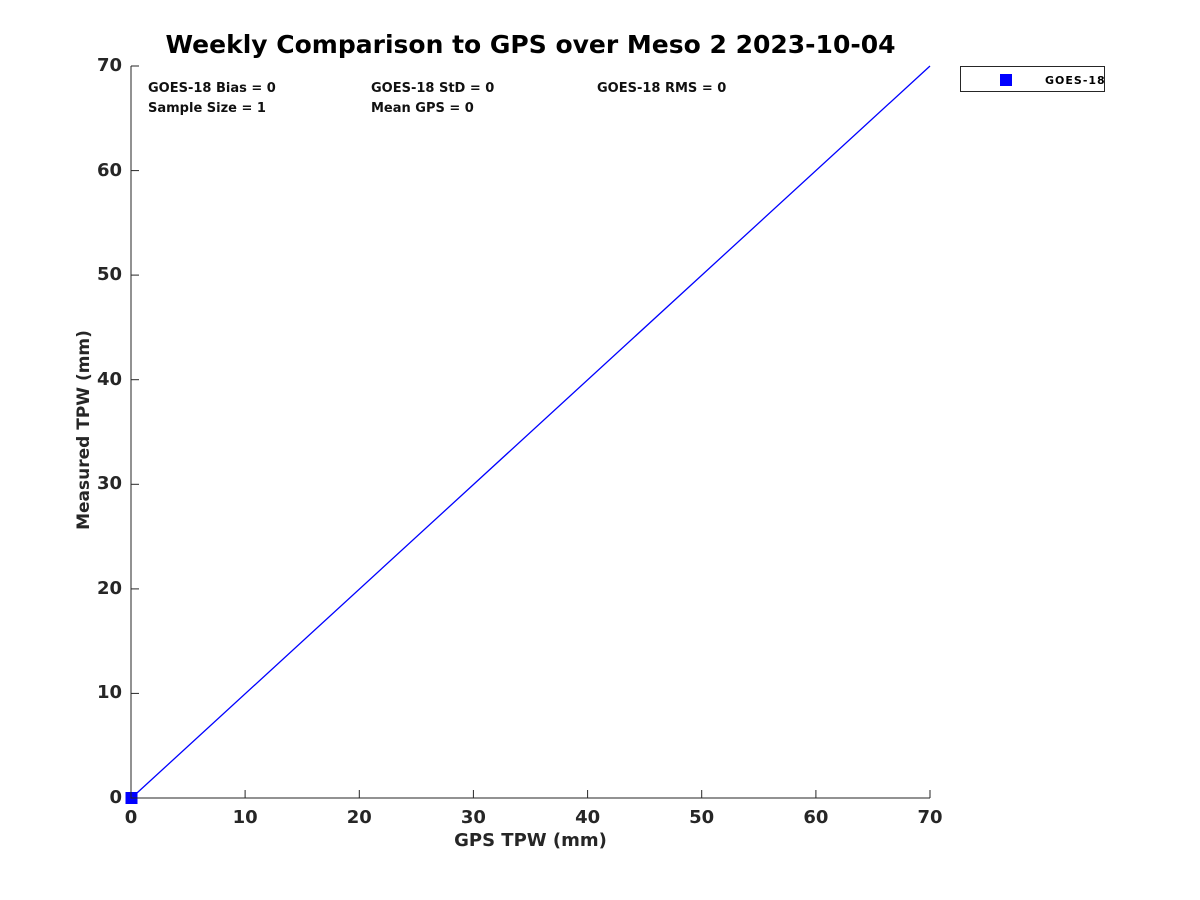 The width and height of the screenshot is (1200, 900). Describe the element at coordinates (109, 692) in the screenshot. I see `y-tick-label: 10` at that location.